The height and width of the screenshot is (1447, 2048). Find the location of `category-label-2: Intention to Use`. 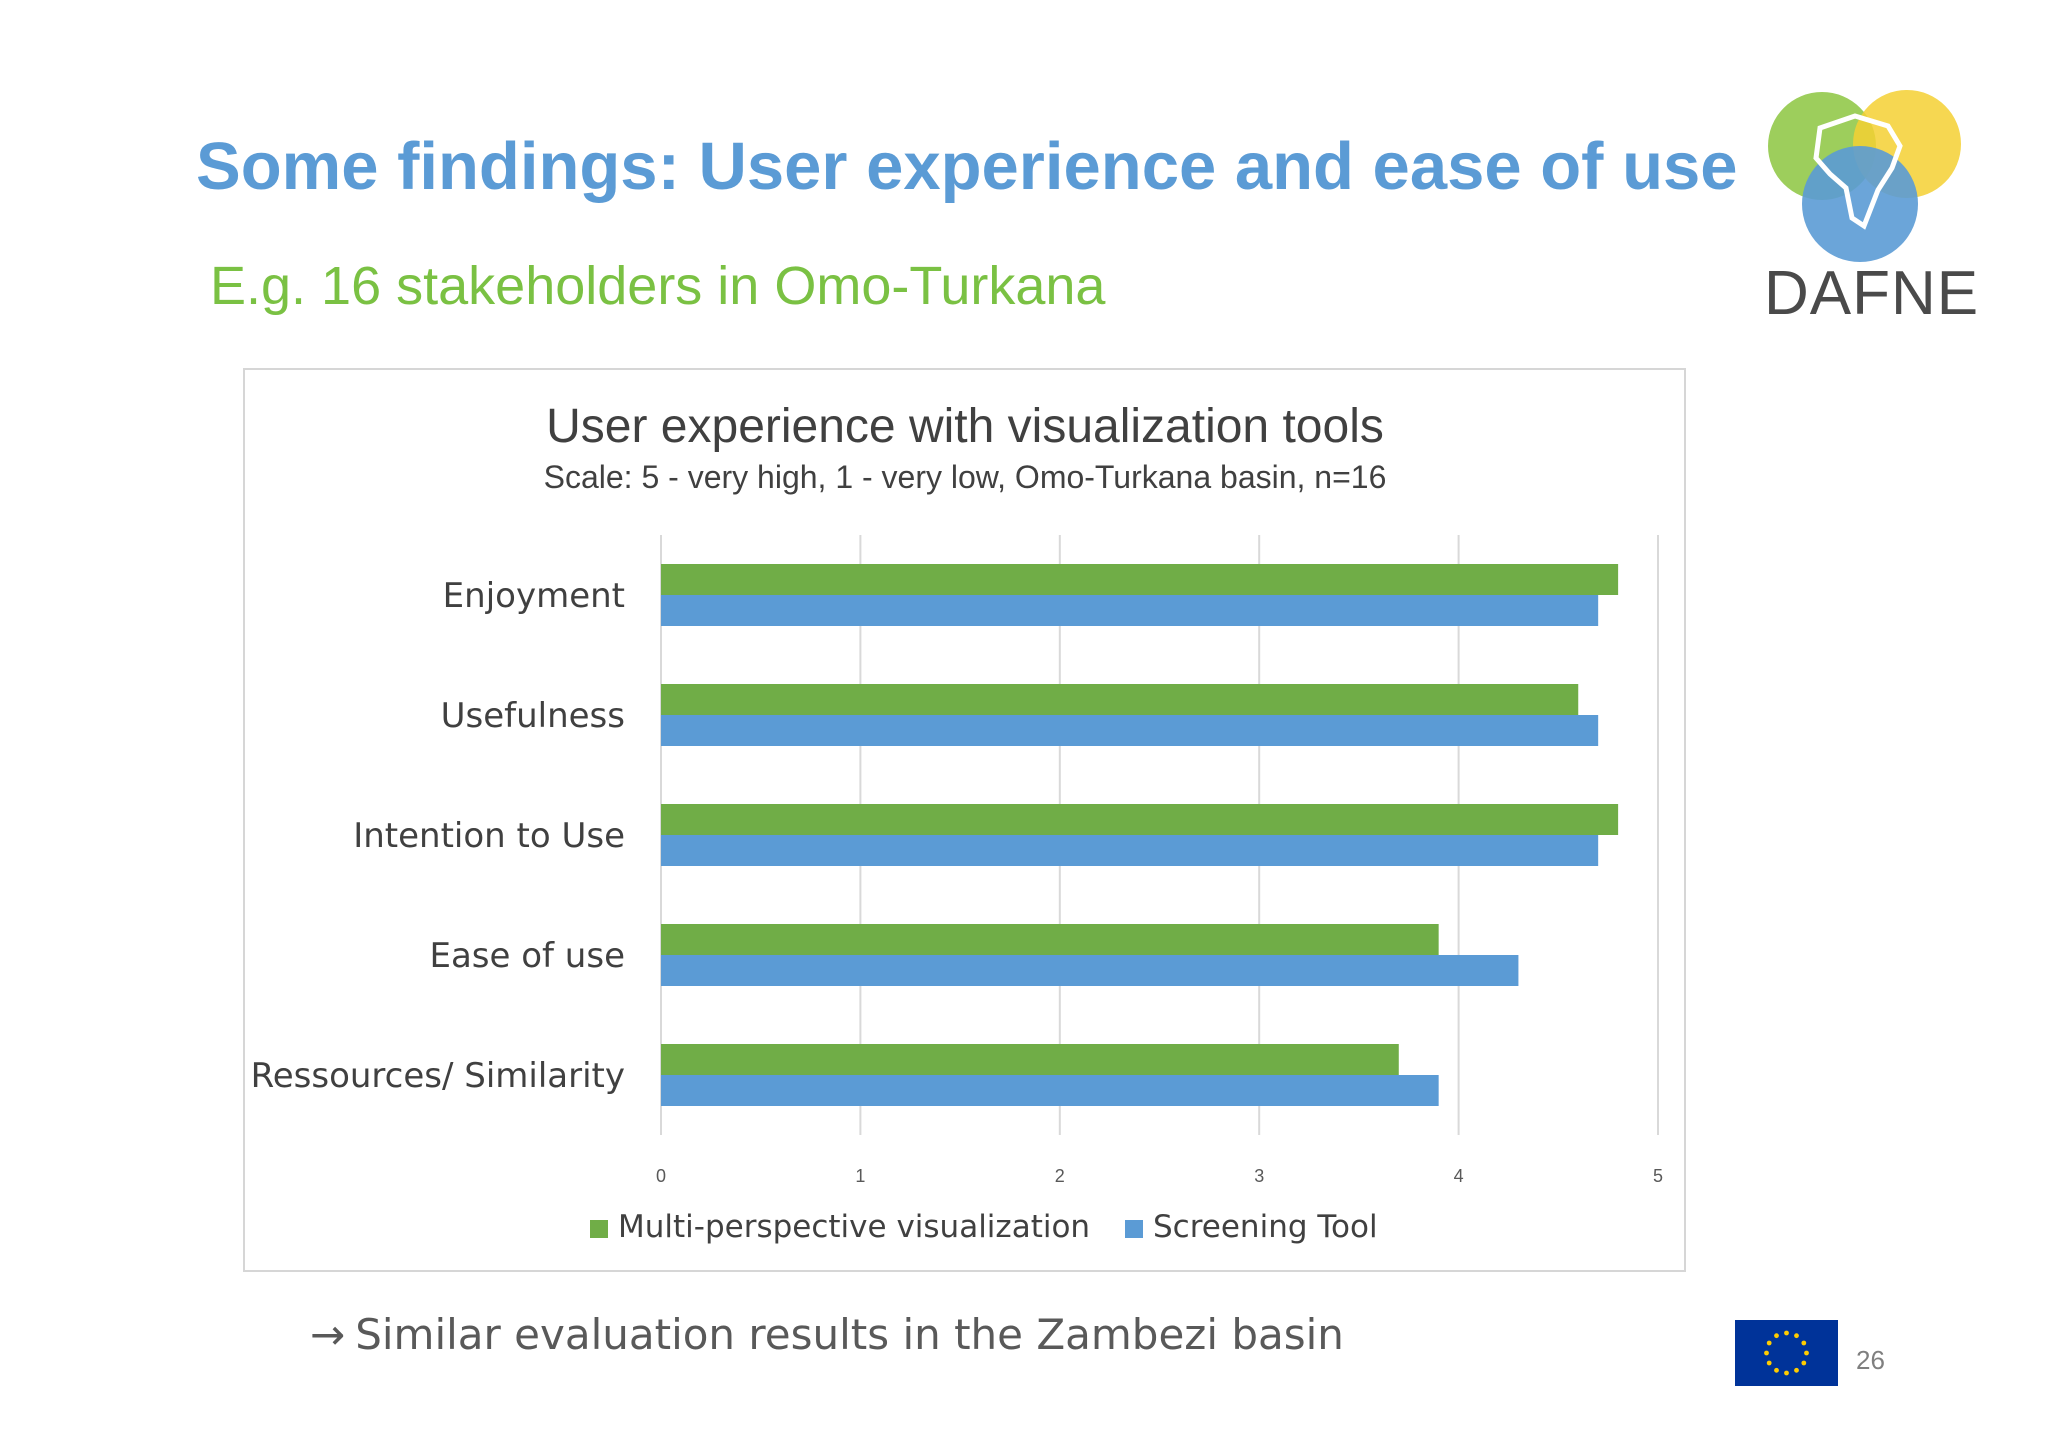

category-label-2: Intention to Use is located at coordinates (489, 836).